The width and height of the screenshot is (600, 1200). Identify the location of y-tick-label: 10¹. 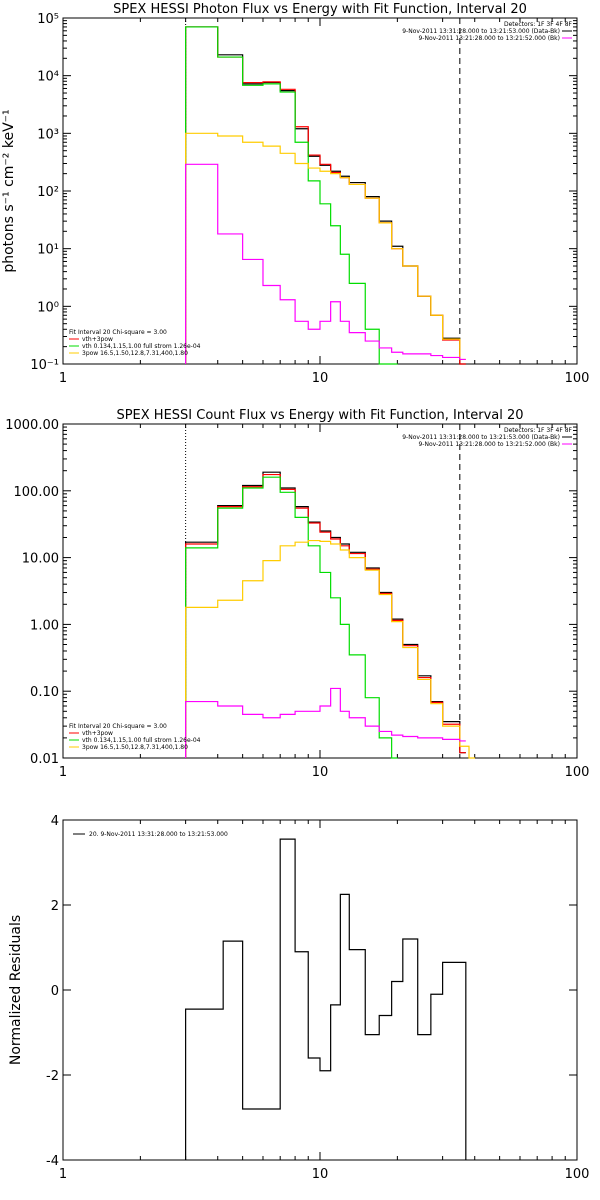
(48, 250).